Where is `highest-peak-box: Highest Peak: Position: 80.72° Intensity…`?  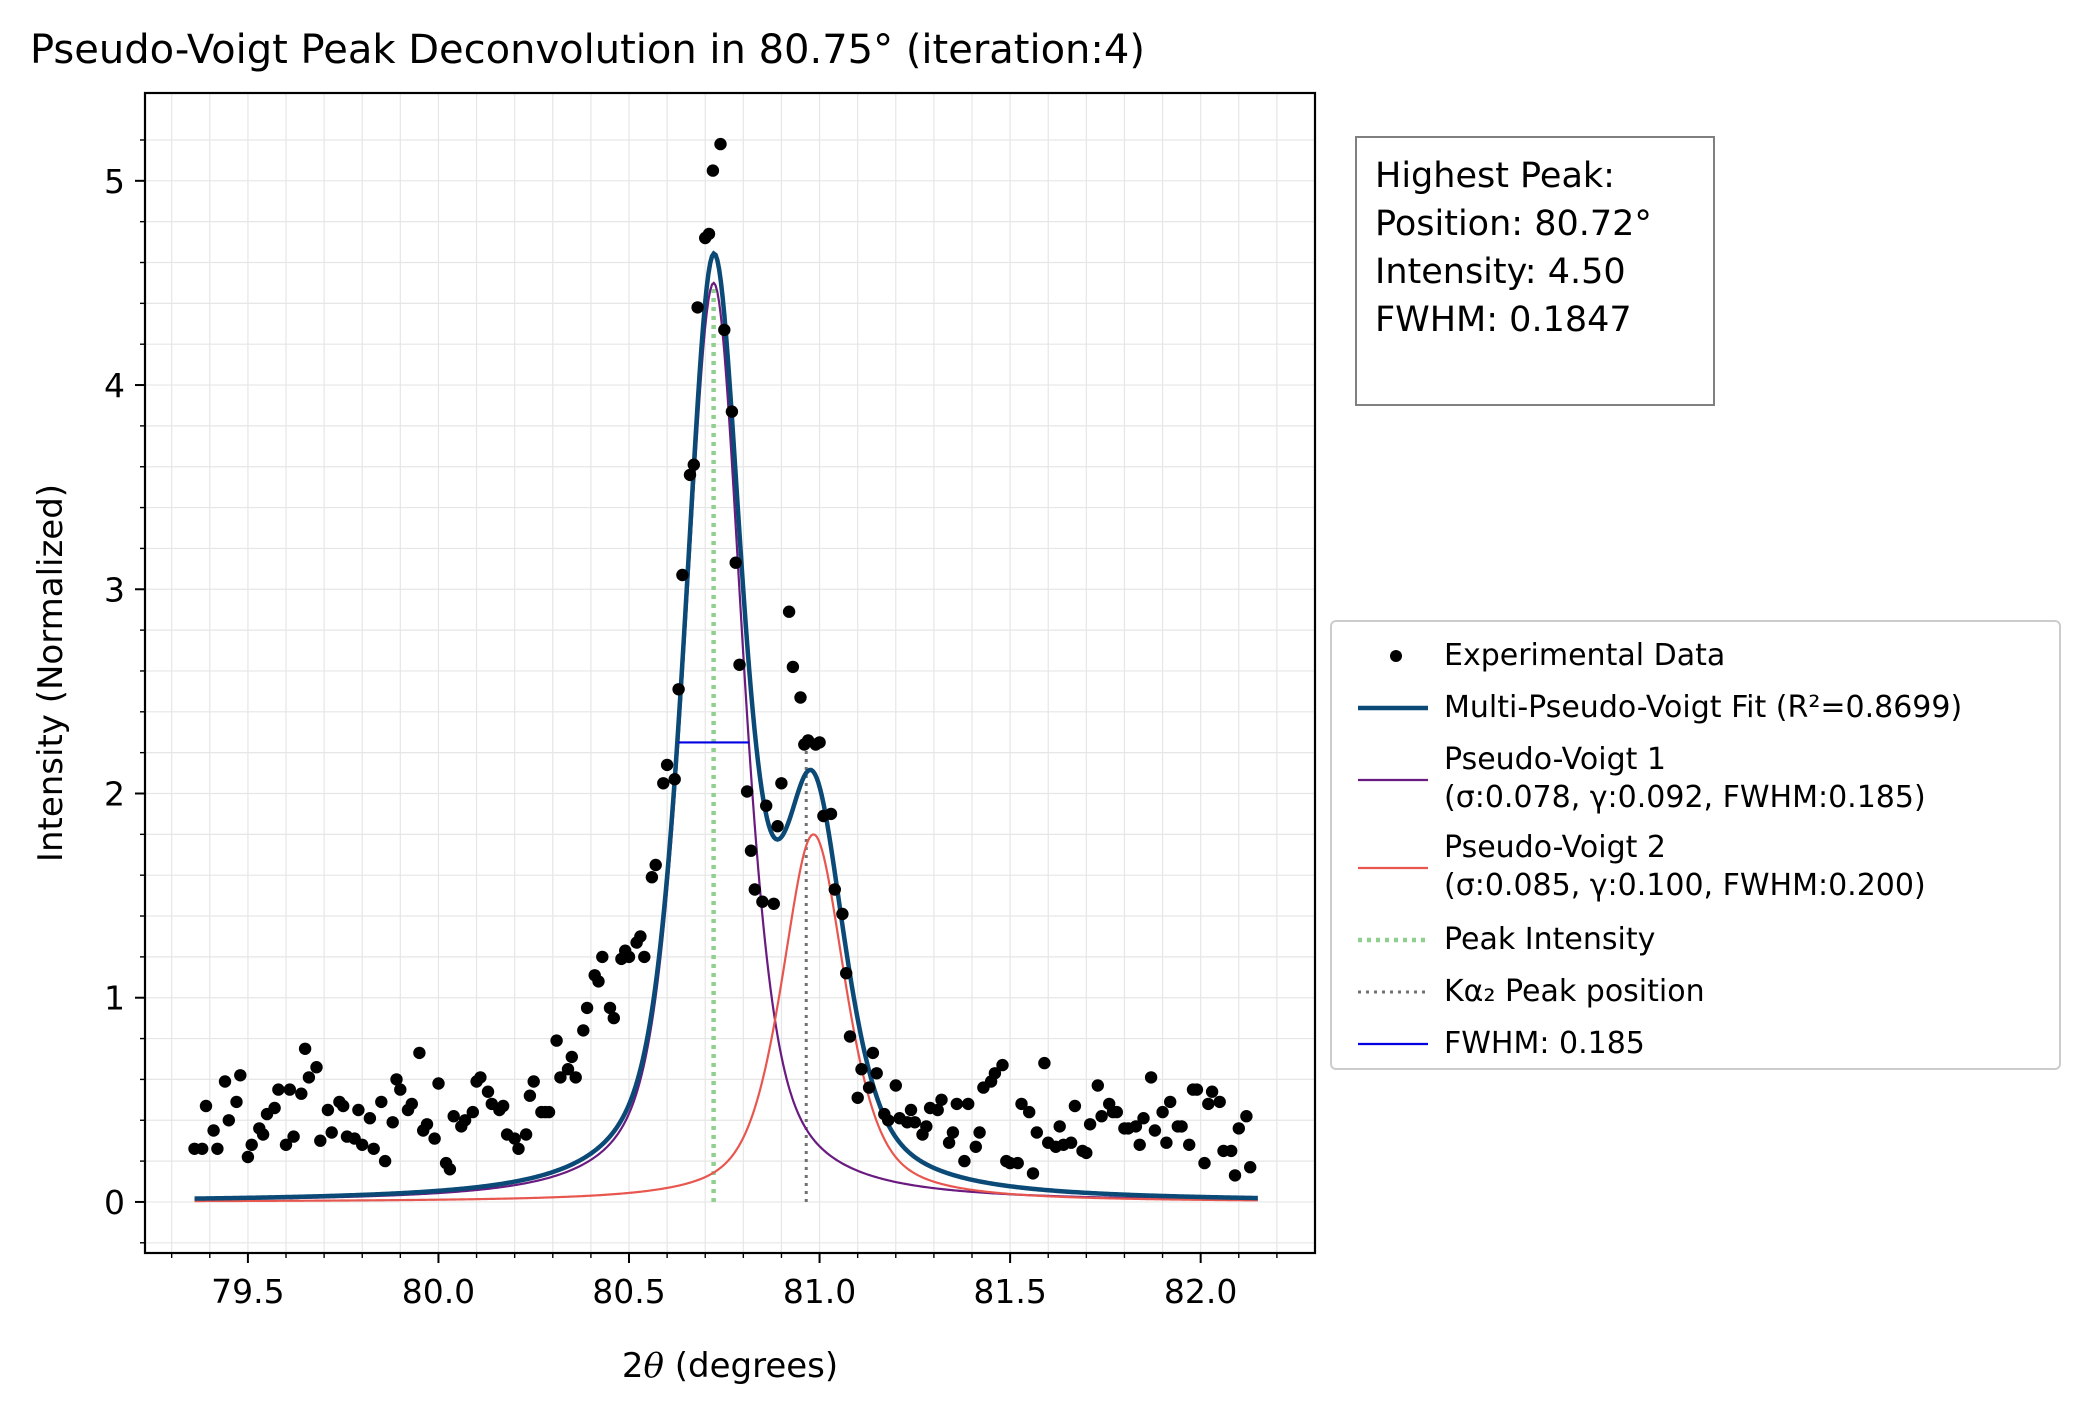 highest-peak-box: Highest Peak: Position: 80.72° Intensity… is located at coordinates (1535, 271).